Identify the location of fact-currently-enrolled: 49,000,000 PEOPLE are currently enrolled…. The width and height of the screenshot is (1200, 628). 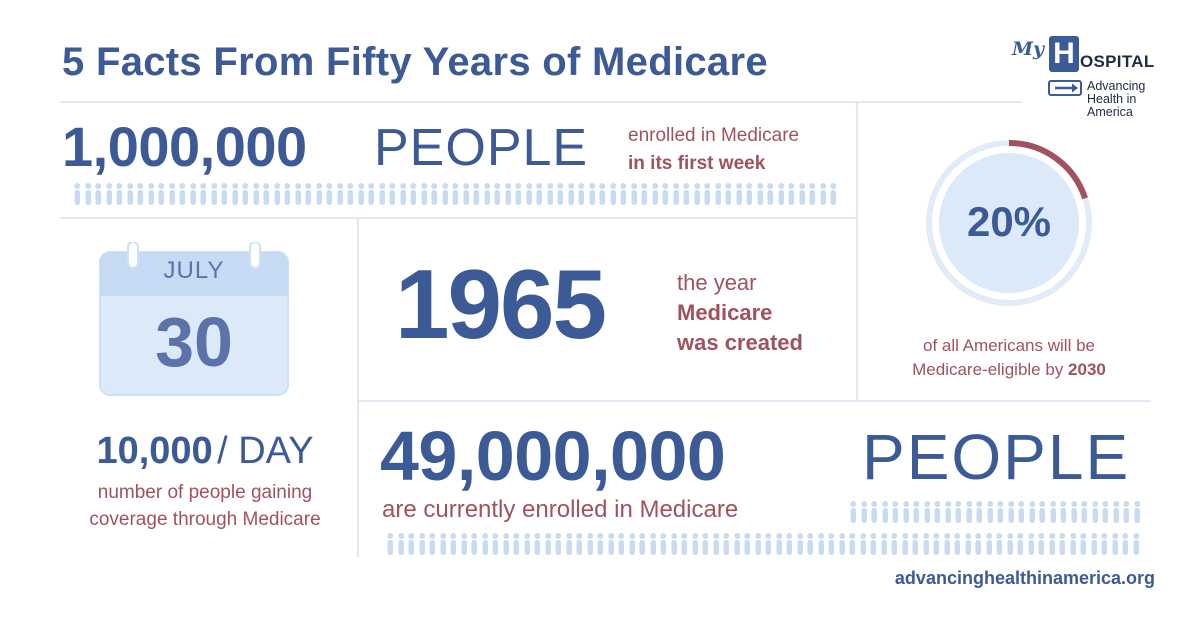
(775, 486).